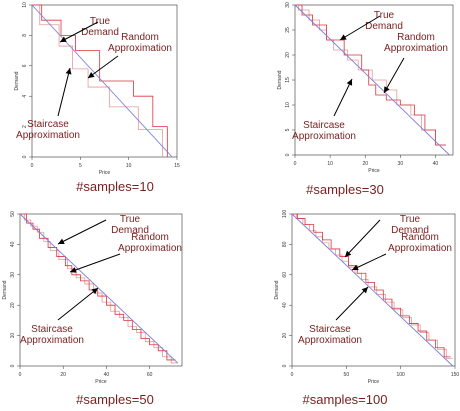 This screenshot has height=411, width=460. I want to click on x-tick-label: 15, so click(177, 166).